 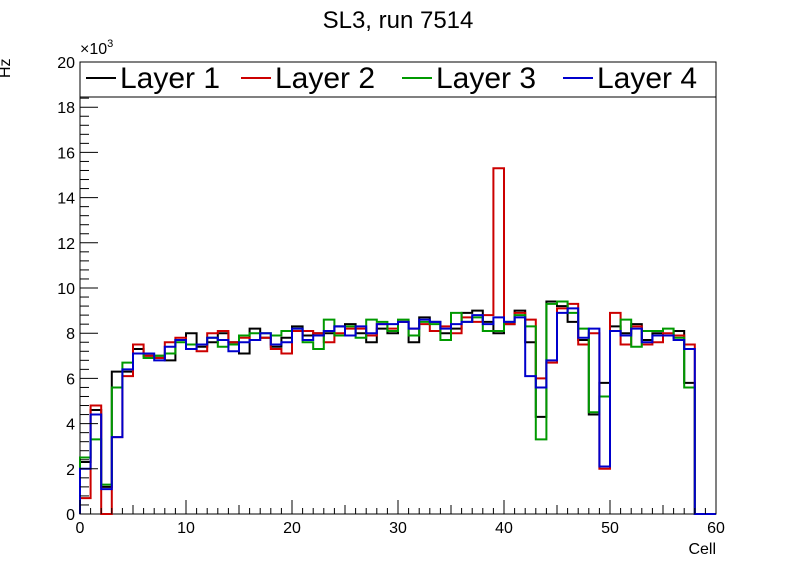 What do you see at coordinates (70, 425) in the screenshot?
I see `y-tick-label: 4` at bounding box center [70, 425].